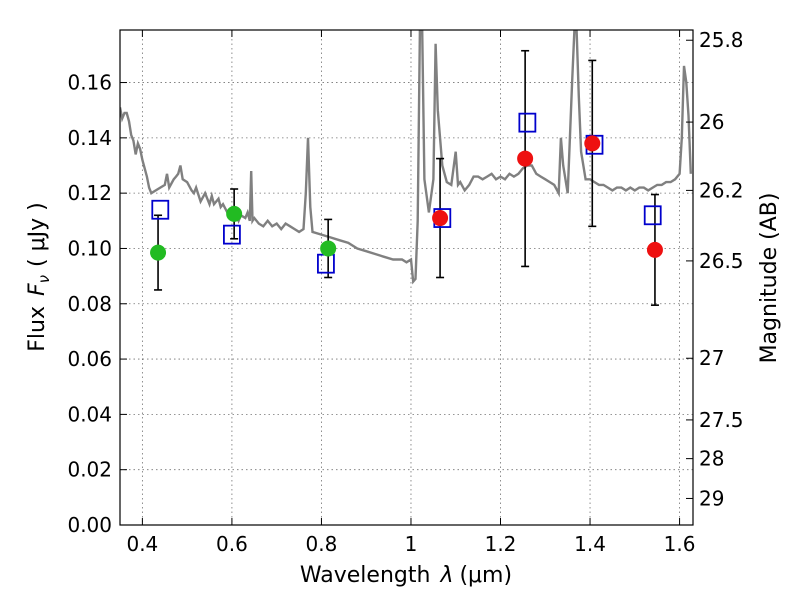 The width and height of the screenshot is (800, 600). What do you see at coordinates (721, 190) in the screenshot?
I see `y2-tick-label: 26.2` at bounding box center [721, 190].